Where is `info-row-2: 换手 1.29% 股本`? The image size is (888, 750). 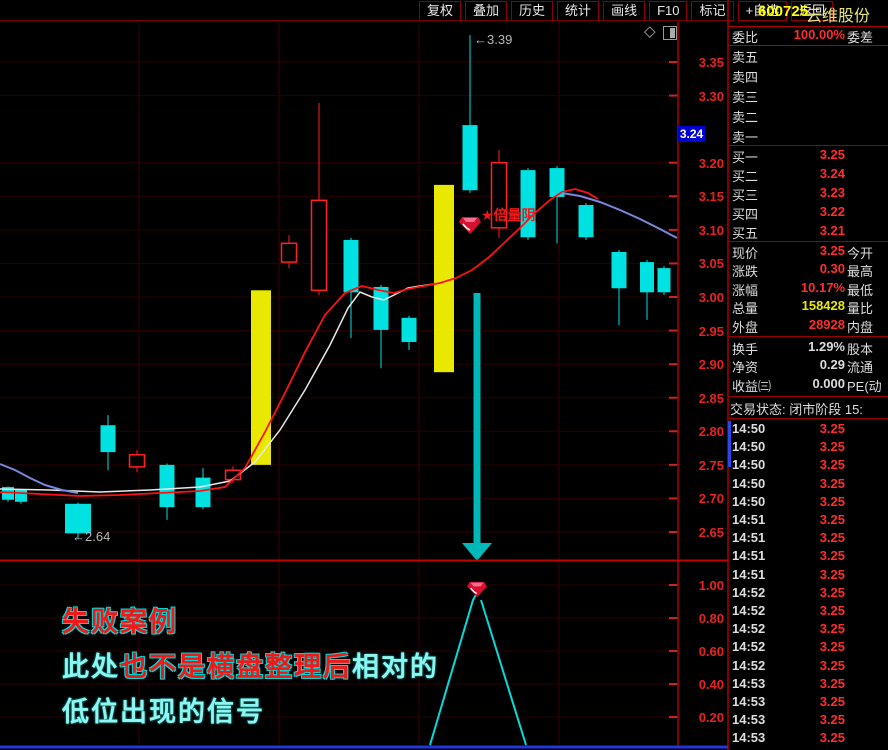 info-row-2: 换手 1.29% 股本 is located at coordinates (803, 348).